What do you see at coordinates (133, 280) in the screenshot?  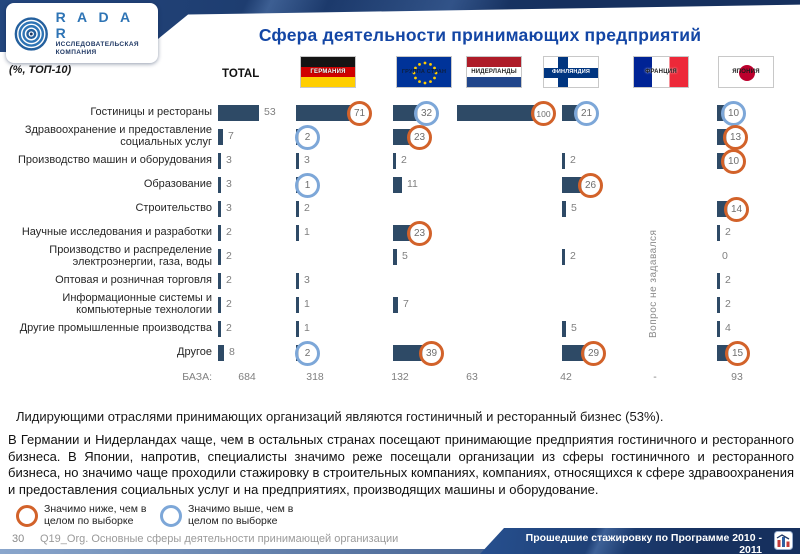 I see `row-label: Оптовая и розничная торговля` at bounding box center [133, 280].